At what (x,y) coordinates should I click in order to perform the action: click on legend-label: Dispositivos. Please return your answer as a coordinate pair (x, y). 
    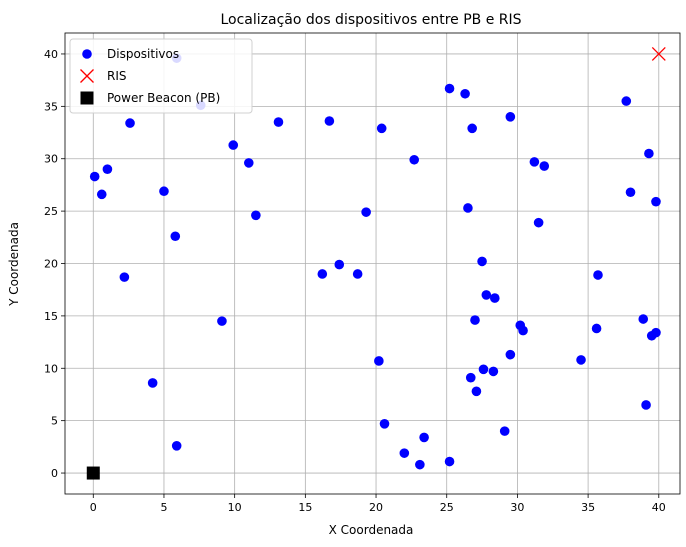
    Looking at the image, I should click on (143, 54).